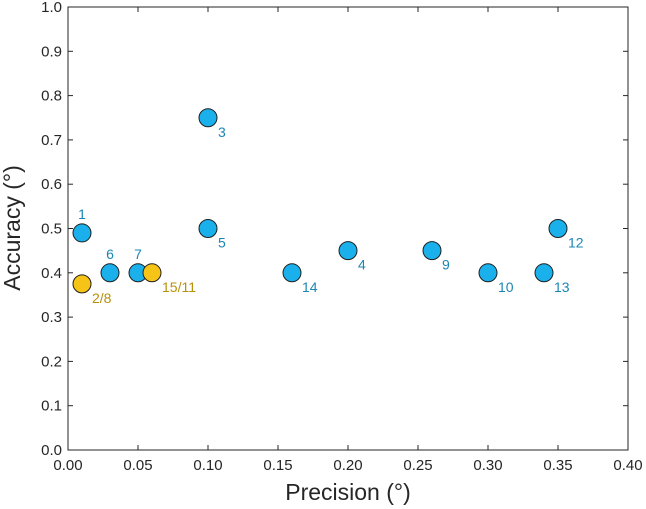 Image resolution: width=646 pixels, height=509 pixels. What do you see at coordinates (51, 361) in the screenshot?
I see `y-tick-label: 0.2` at bounding box center [51, 361].